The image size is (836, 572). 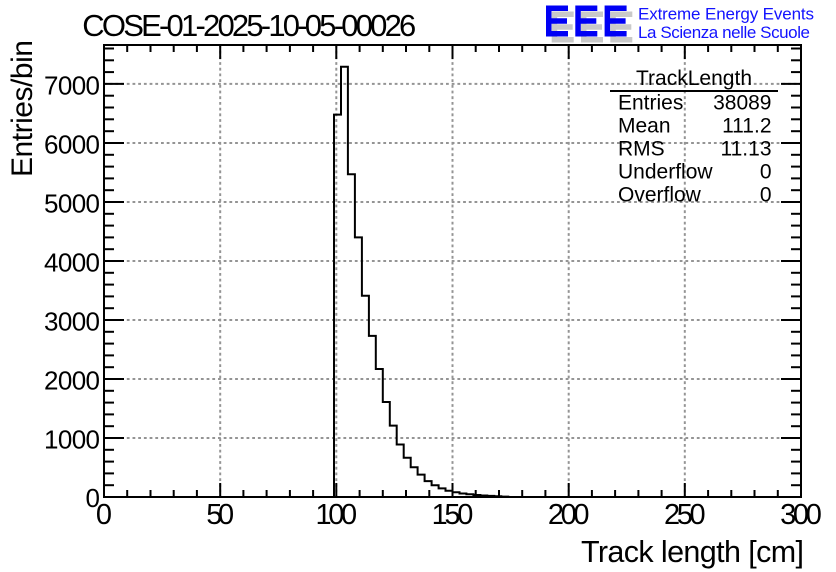 I want to click on svg-text: Overflow, so click(x=660, y=195).